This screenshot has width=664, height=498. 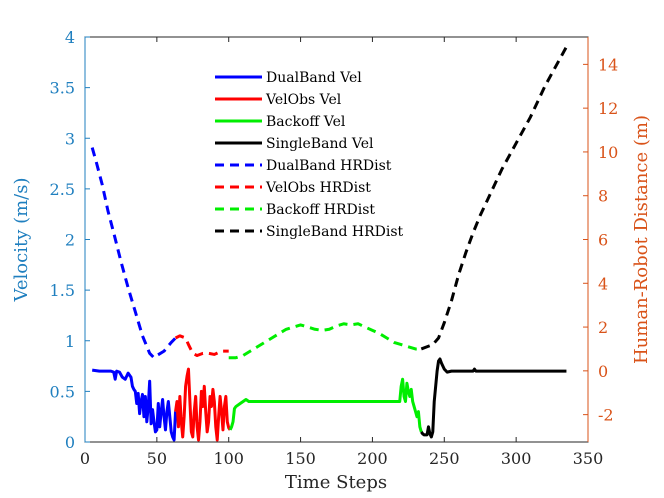 What do you see at coordinates (320, 144) in the screenshot?
I see `legend-entry: SingleBand Vel` at bounding box center [320, 144].